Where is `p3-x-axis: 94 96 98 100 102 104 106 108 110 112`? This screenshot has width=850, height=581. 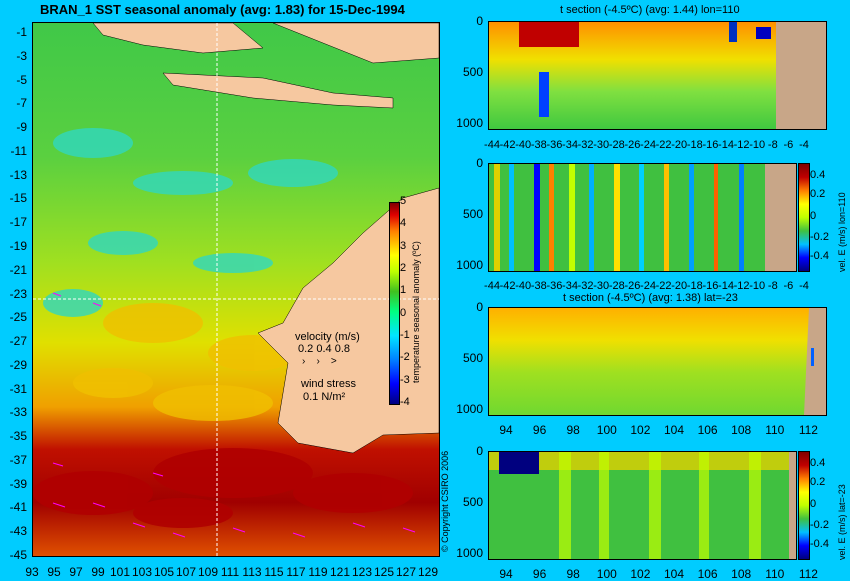 p3-x-axis: 94 96 98 100 102 104 106 108 110 112 is located at coordinates (656, 430).